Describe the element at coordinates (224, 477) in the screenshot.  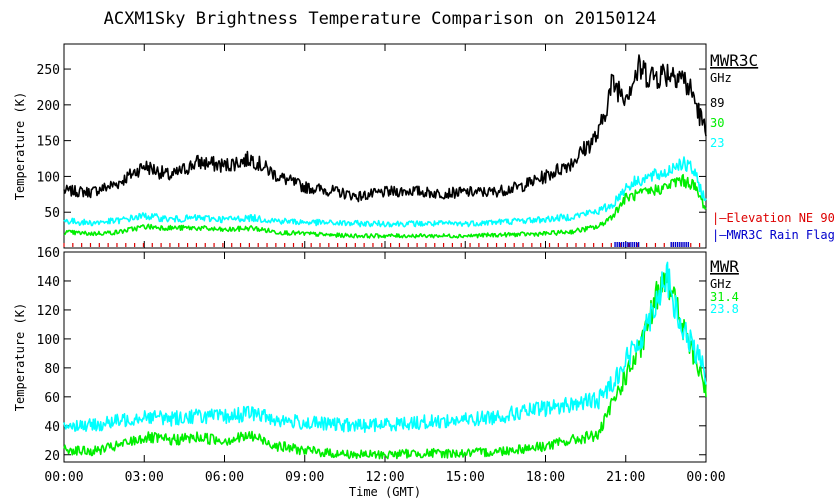
I see `x-tick-label: 06:00` at that location.